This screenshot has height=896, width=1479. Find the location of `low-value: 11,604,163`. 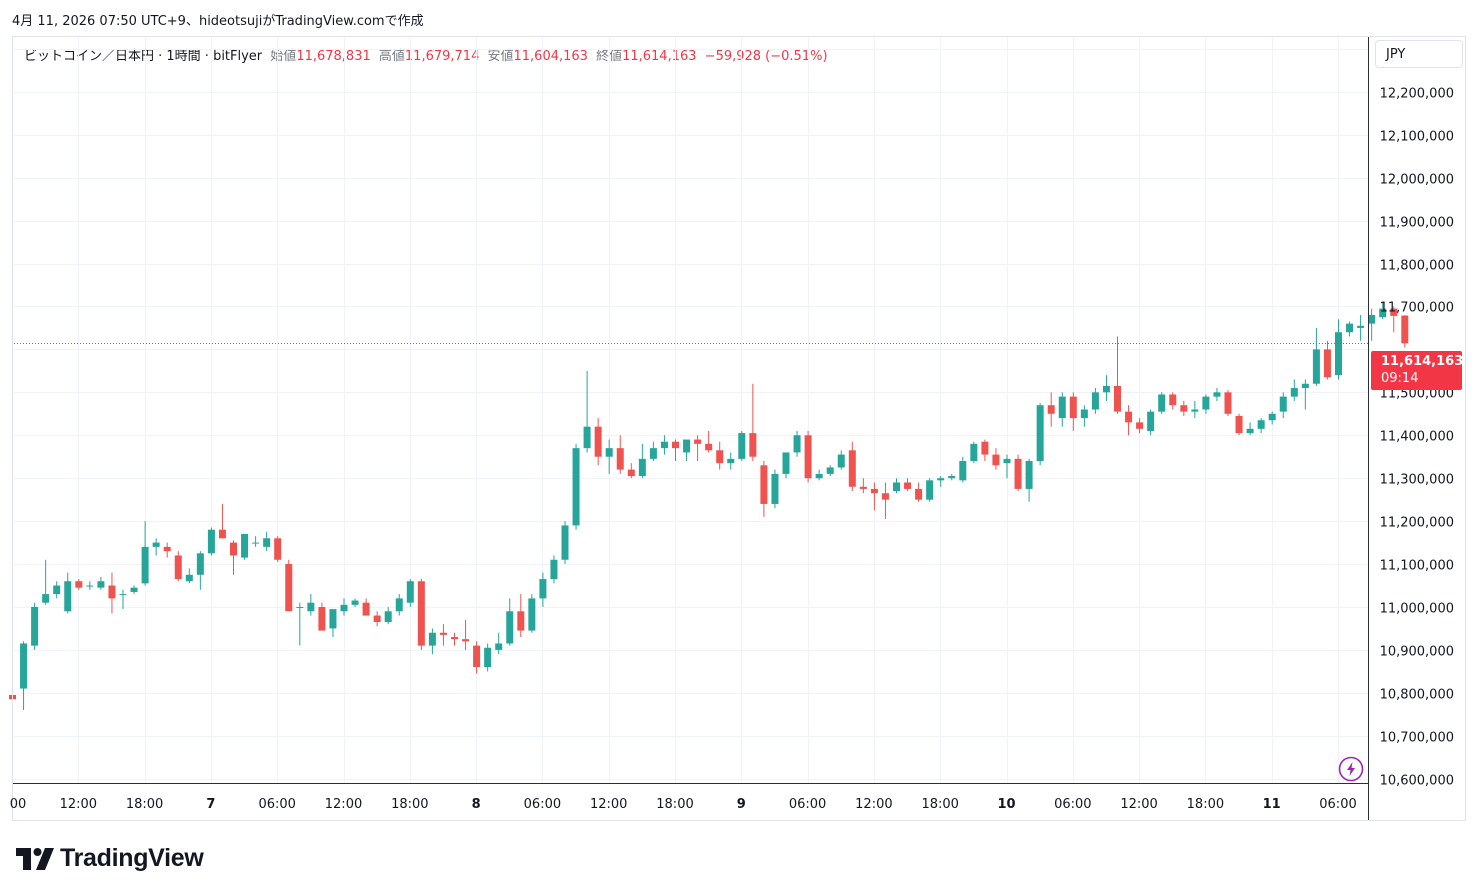

low-value: 11,604,163 is located at coordinates (550, 56).